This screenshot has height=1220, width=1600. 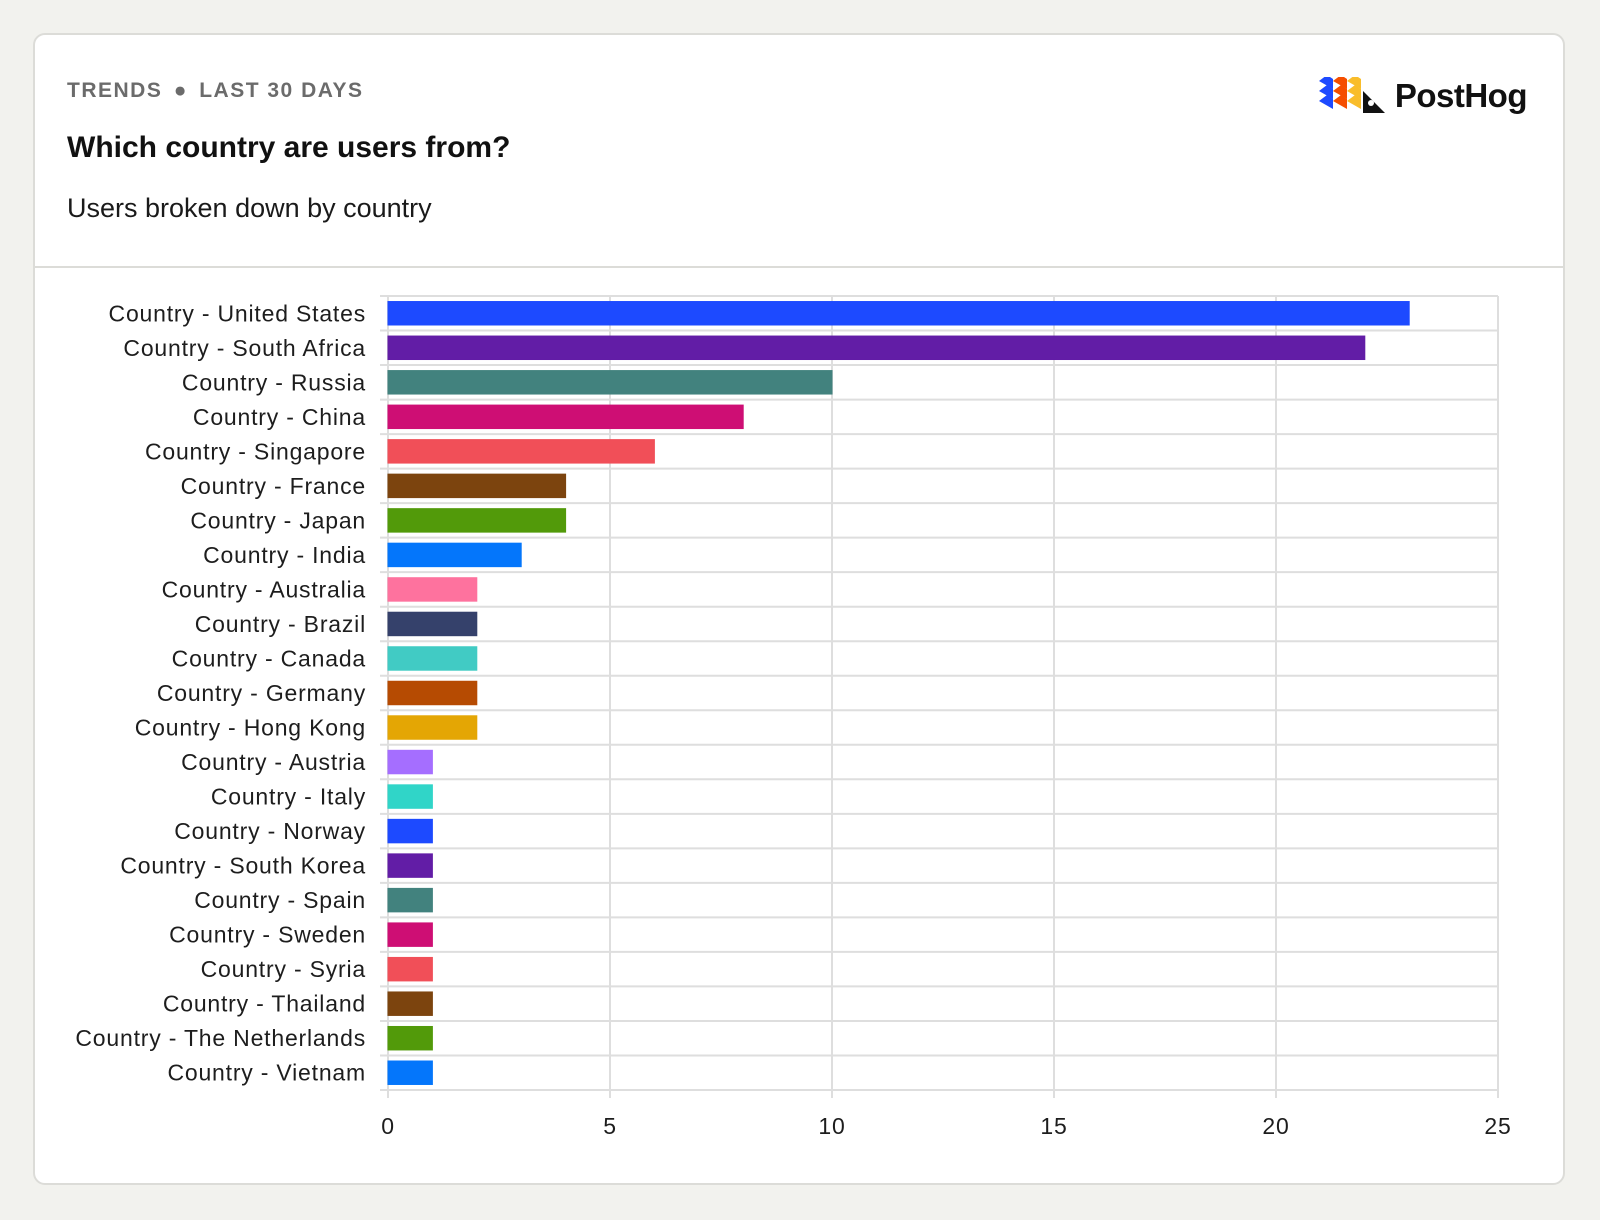 What do you see at coordinates (1053, 1126) in the screenshot?
I see `x-tick-label: 15` at bounding box center [1053, 1126].